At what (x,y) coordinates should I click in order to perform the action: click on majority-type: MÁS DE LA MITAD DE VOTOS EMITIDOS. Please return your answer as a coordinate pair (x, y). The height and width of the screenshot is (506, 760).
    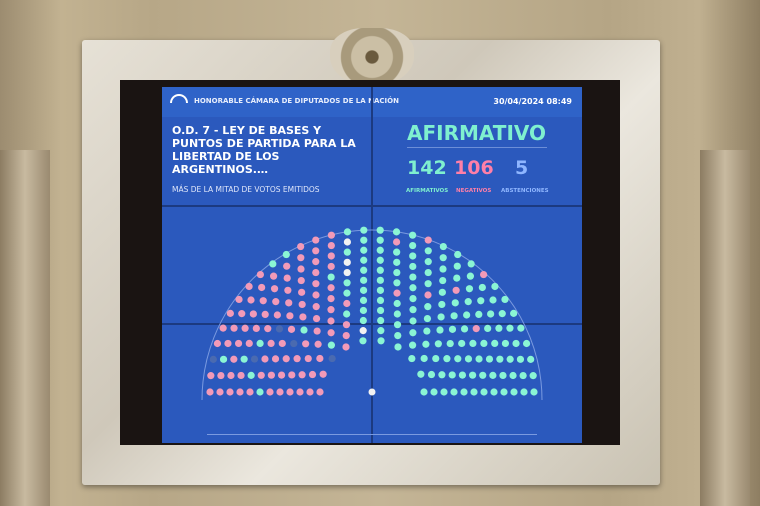
    Looking at the image, I should click on (246, 189).